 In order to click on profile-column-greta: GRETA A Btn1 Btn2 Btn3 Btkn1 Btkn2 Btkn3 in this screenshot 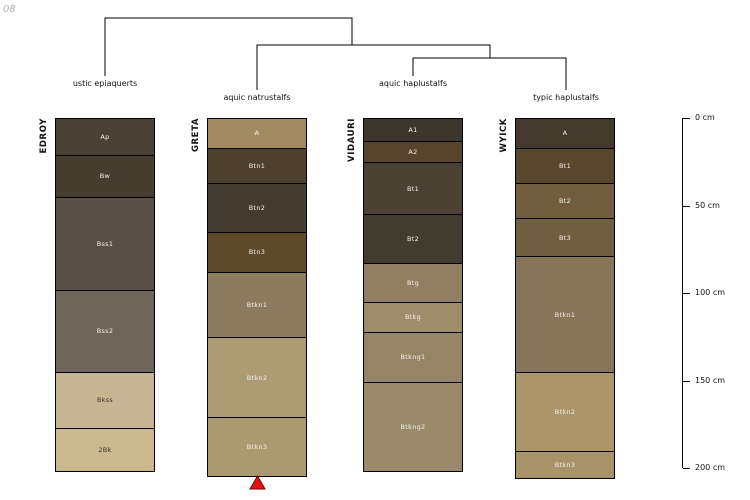, I will do `click(249, 297)`.